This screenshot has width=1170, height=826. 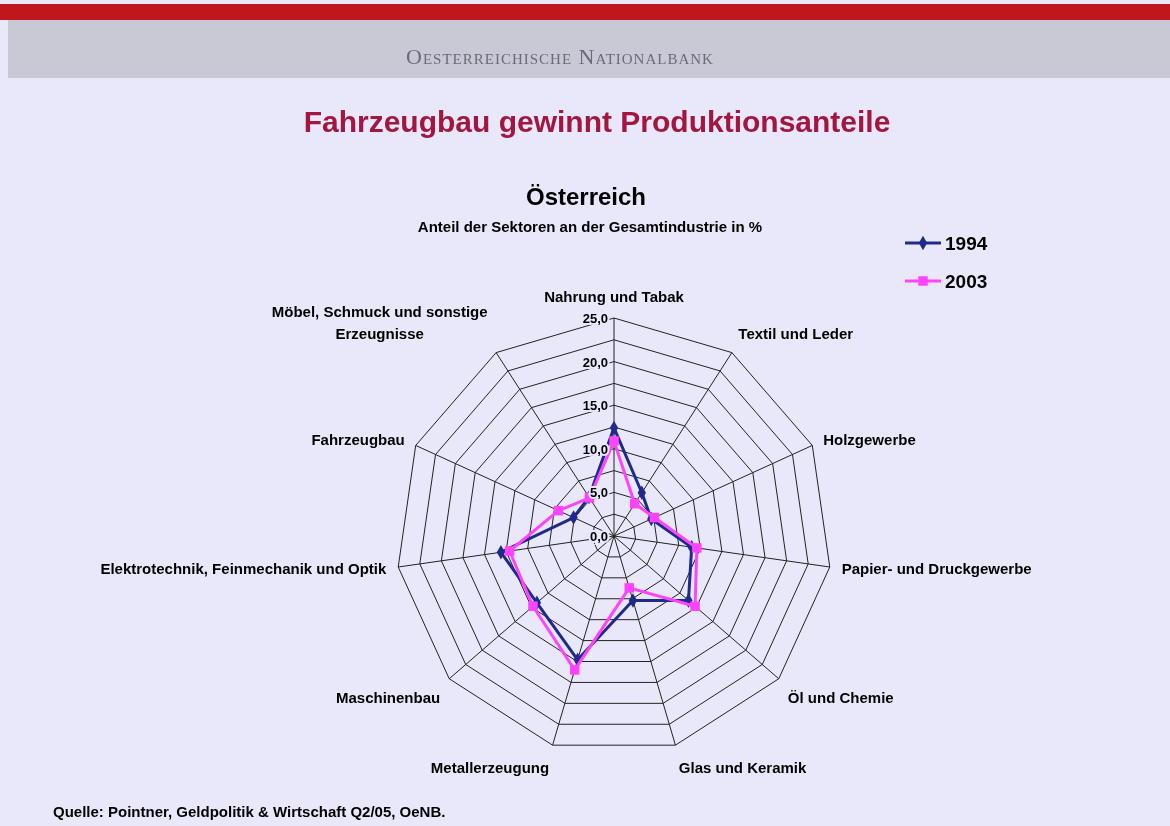 I want to click on spoke-label: Fahrzeugbau, so click(x=358, y=440).